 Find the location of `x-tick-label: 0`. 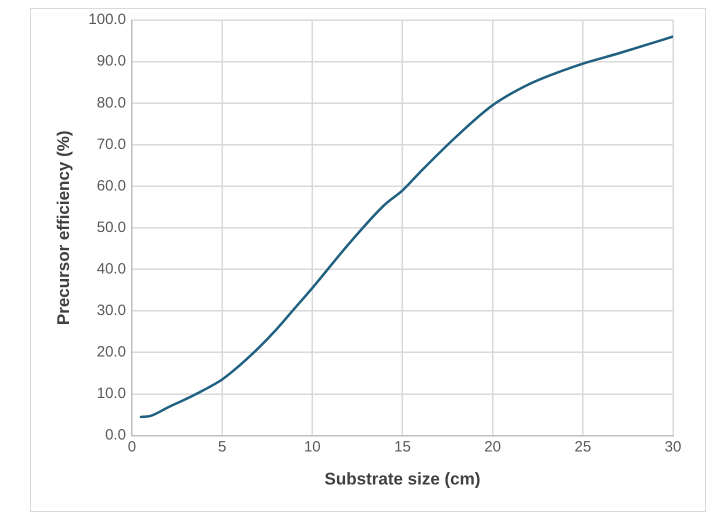

x-tick-label: 0 is located at coordinates (132, 447).